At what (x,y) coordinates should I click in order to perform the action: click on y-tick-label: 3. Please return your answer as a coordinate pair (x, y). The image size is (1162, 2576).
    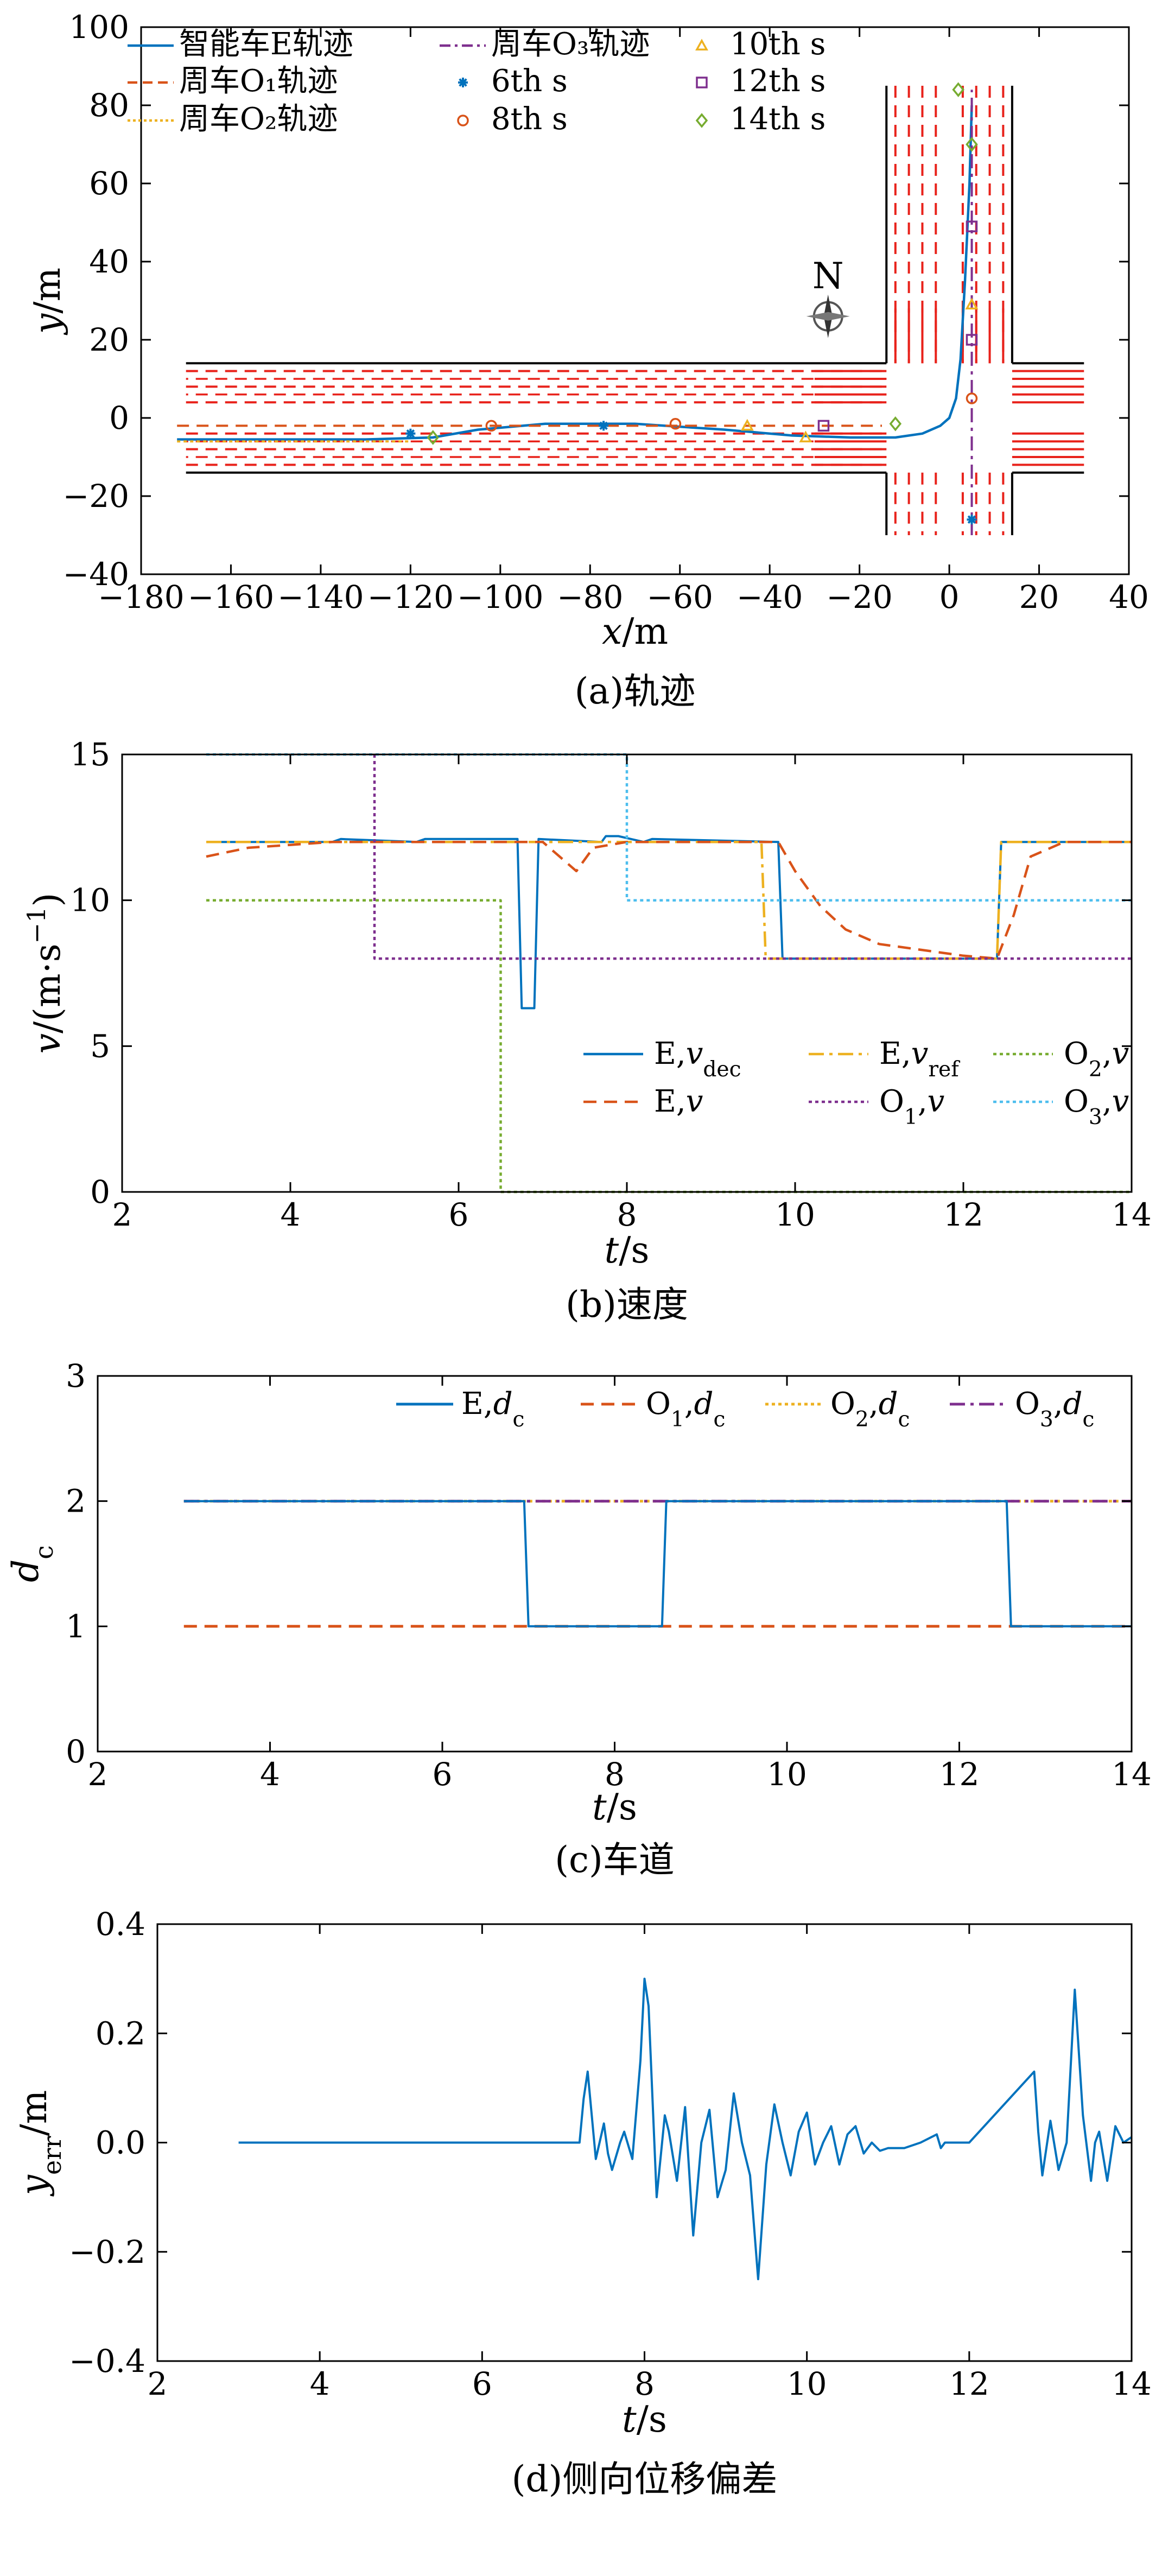
    Looking at the image, I should click on (76, 1375).